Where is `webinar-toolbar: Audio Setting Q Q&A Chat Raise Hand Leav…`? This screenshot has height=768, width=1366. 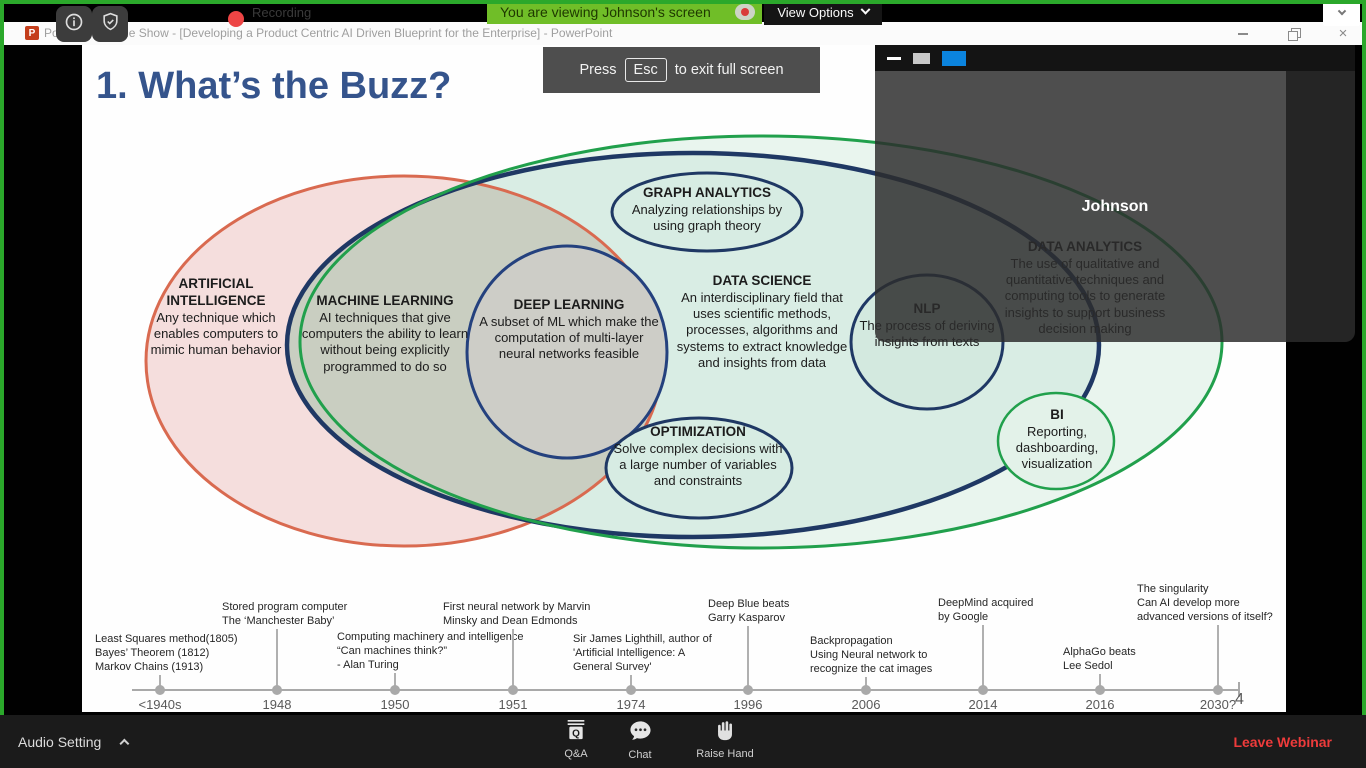
webinar-toolbar: Audio Setting Q Q&A Chat Raise Hand Leav… is located at coordinates (683, 741).